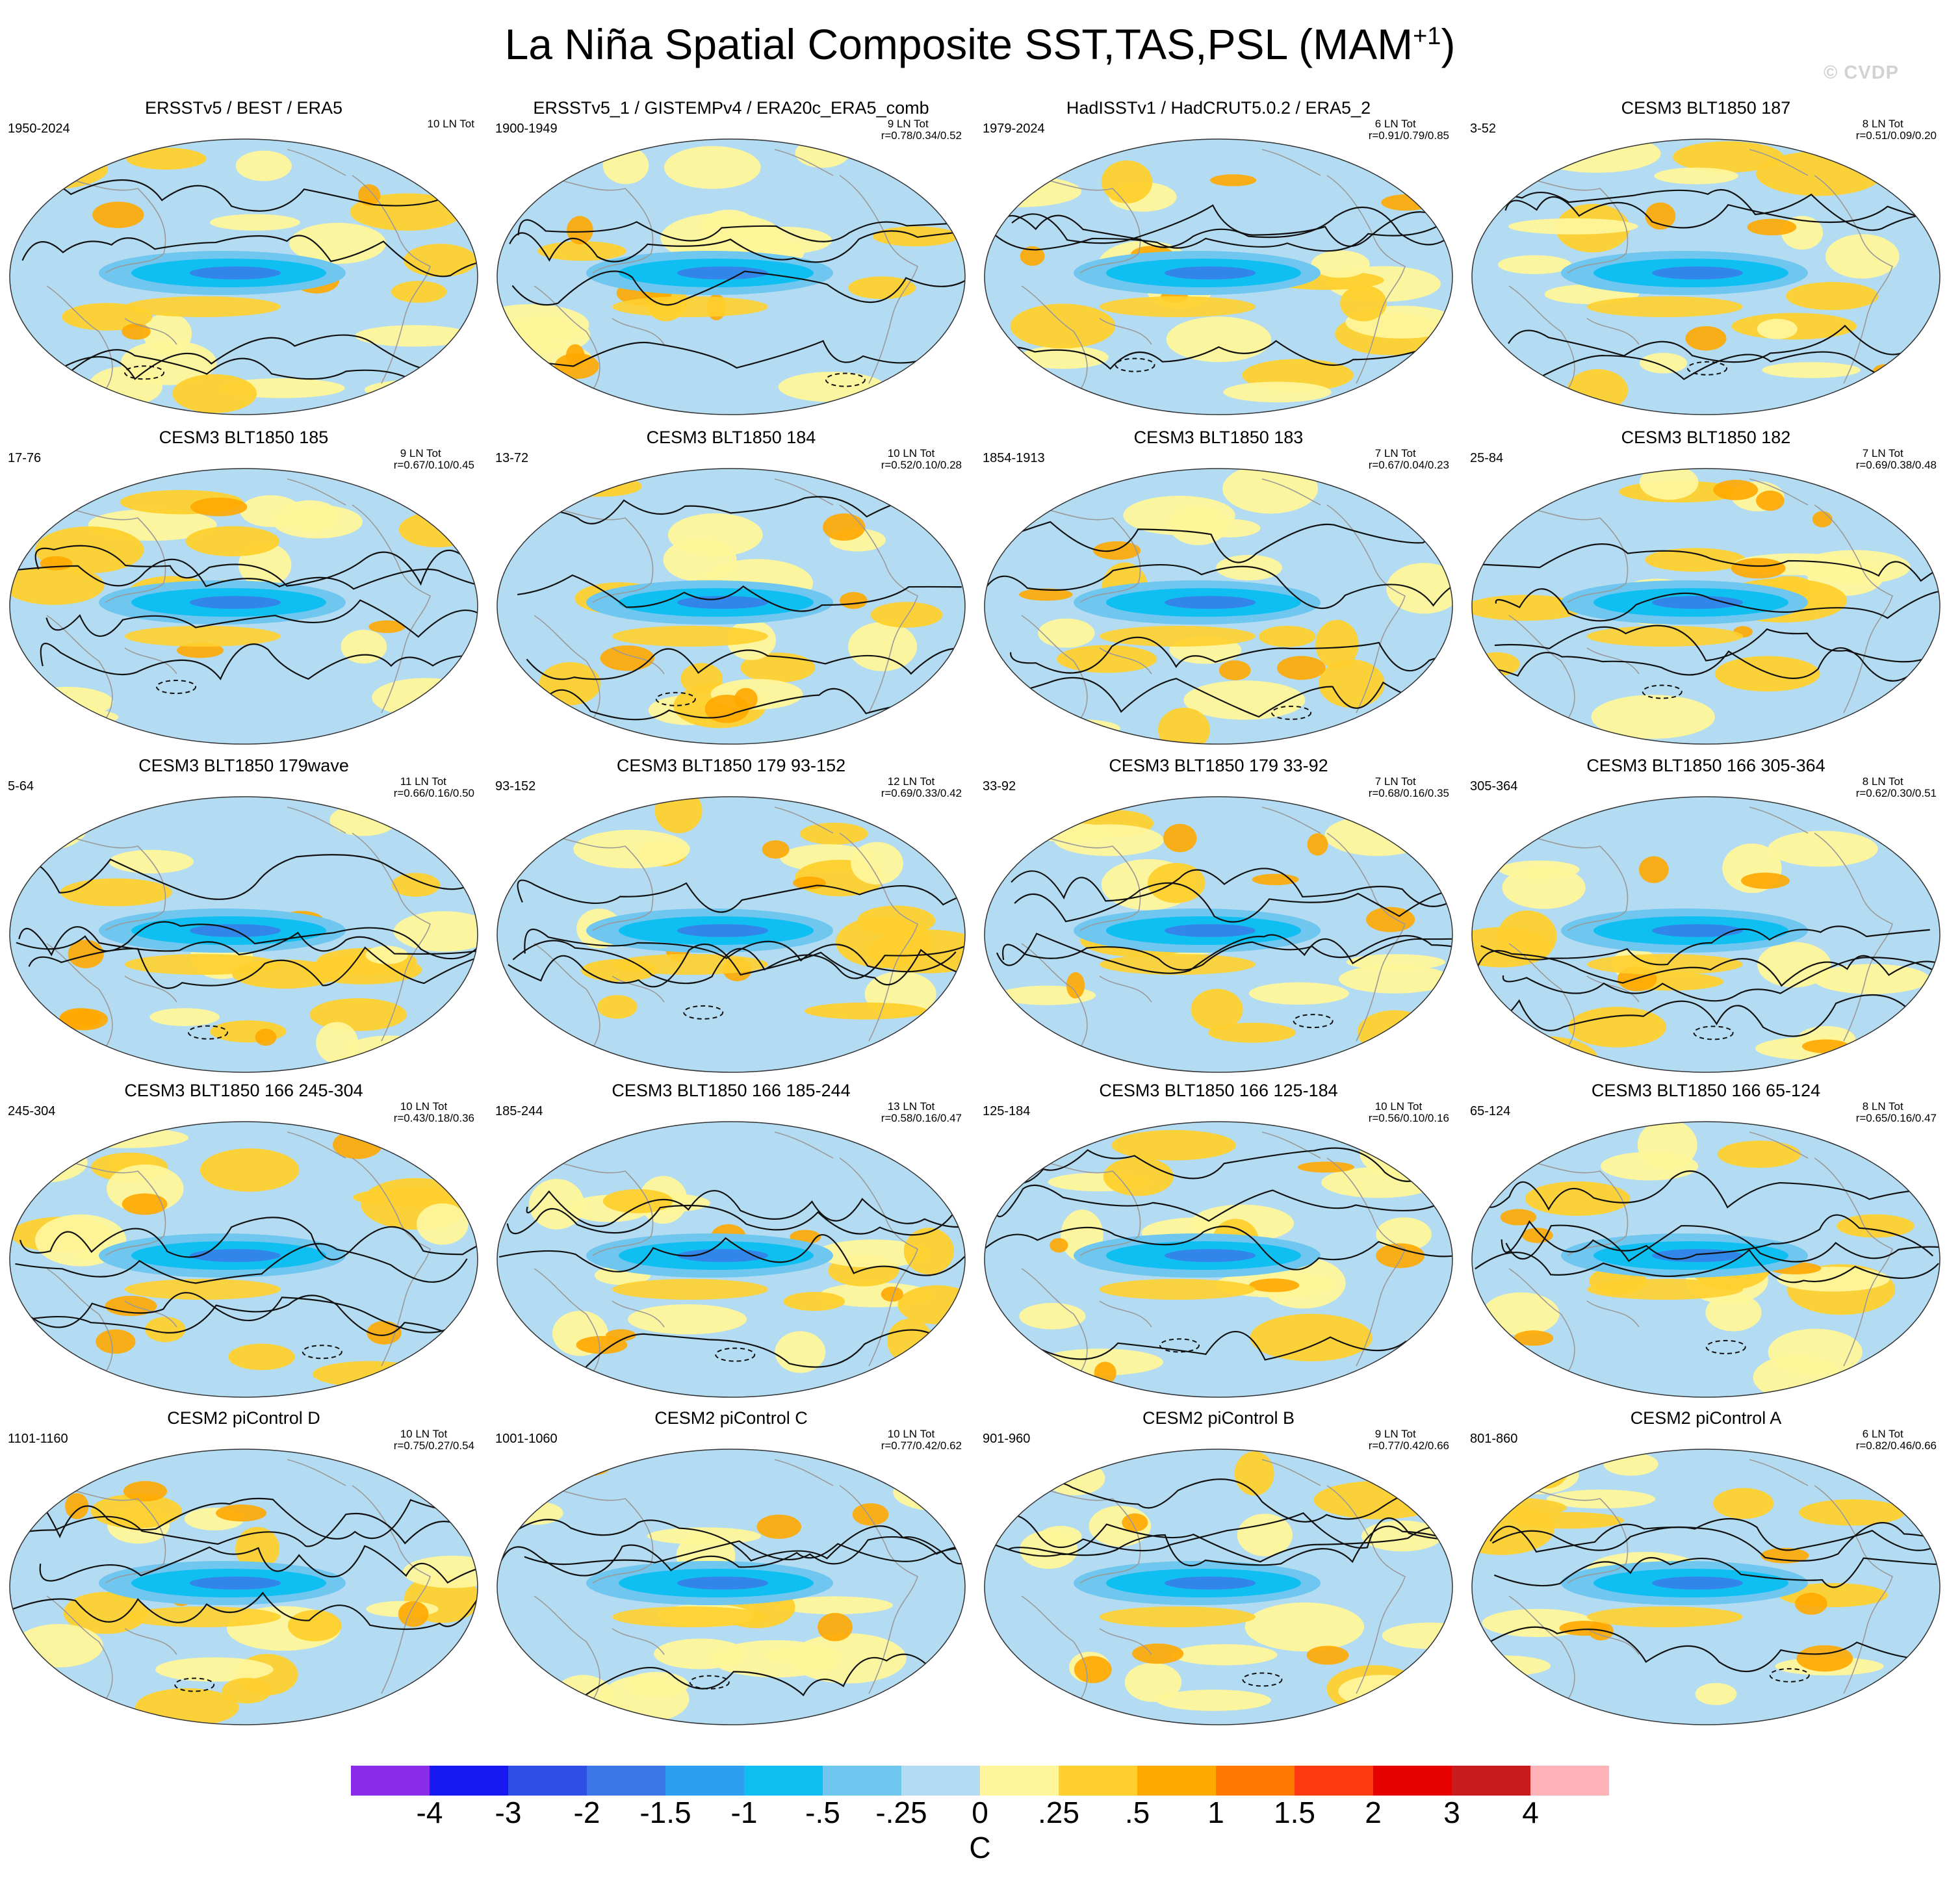 The height and width of the screenshot is (1882, 1960). I want to click on panel-ln-count: 6 LN Tot, so click(1395, 124).